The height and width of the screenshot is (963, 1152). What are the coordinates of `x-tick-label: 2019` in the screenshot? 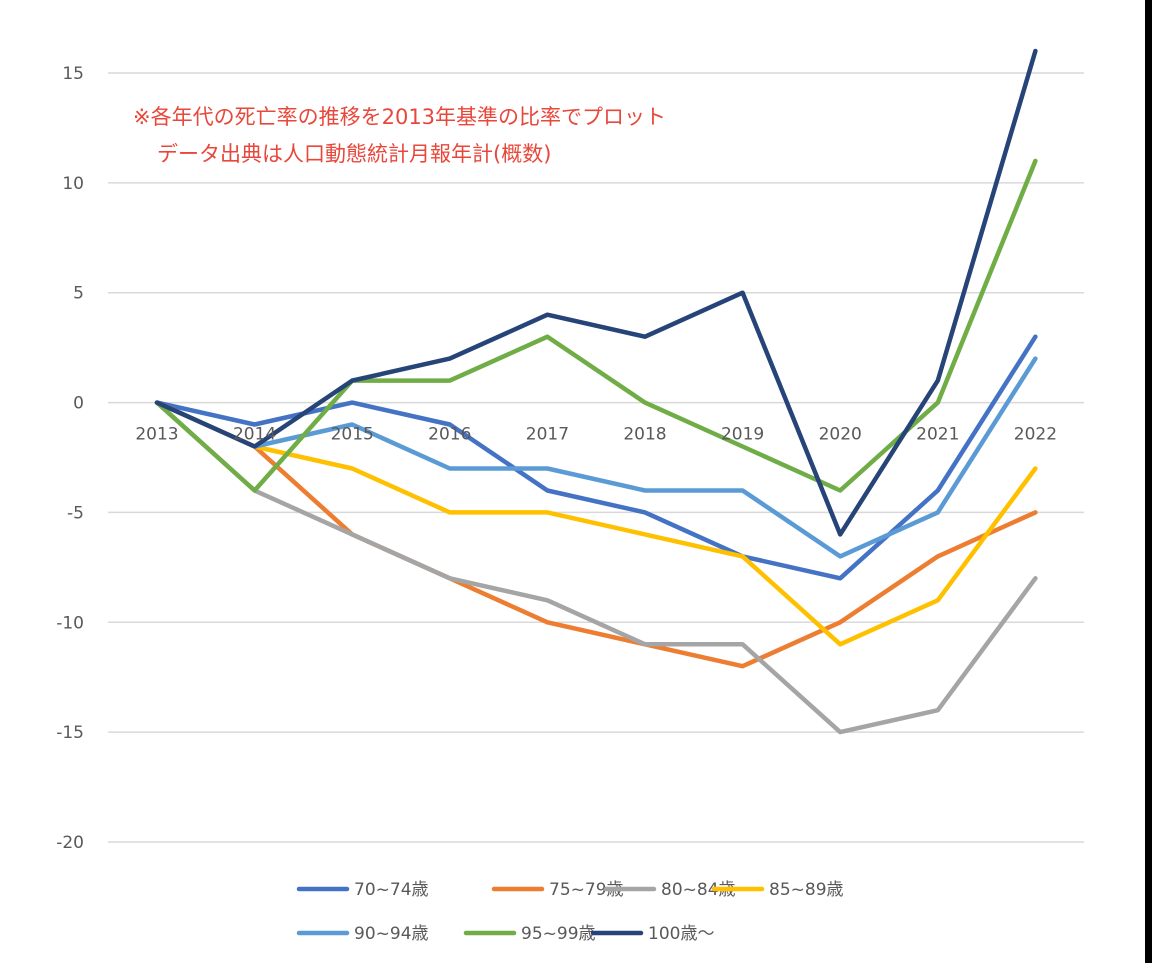 It's located at (742, 435).